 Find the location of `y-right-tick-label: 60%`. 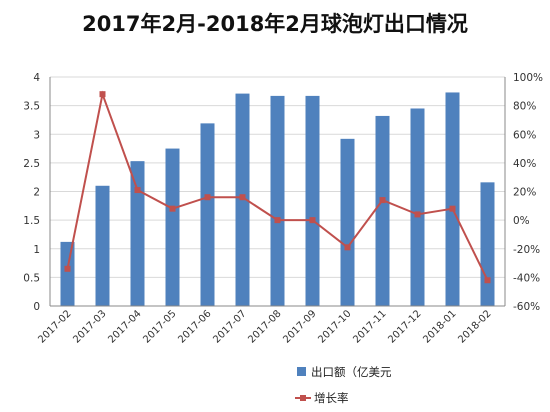

y-right-tick-label: 60% is located at coordinates (524, 135).